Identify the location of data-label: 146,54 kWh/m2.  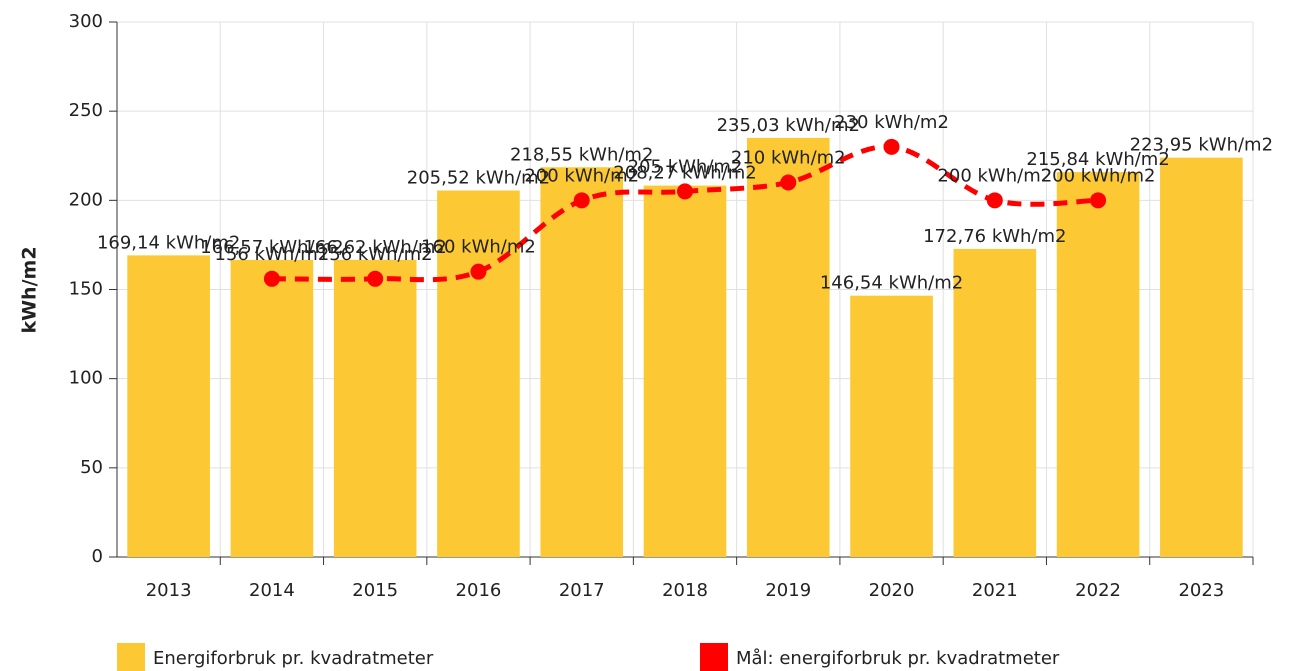
(891, 283).